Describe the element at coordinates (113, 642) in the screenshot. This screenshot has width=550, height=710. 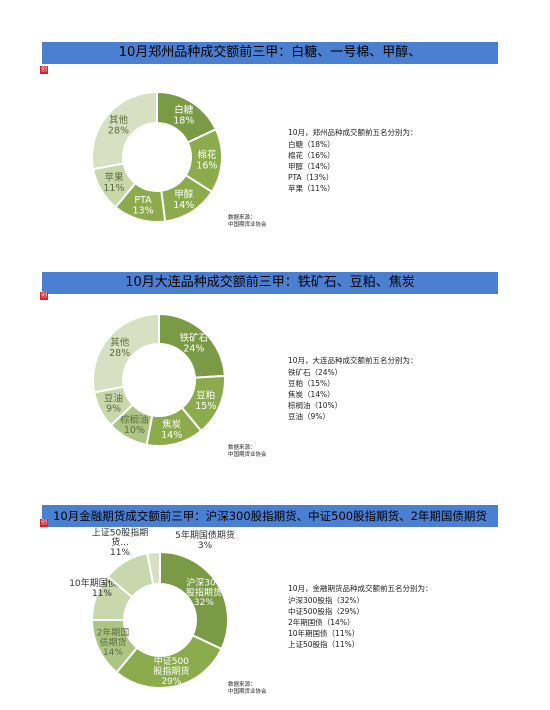
I see `slice-label: 2年期国债期货 14%` at that location.